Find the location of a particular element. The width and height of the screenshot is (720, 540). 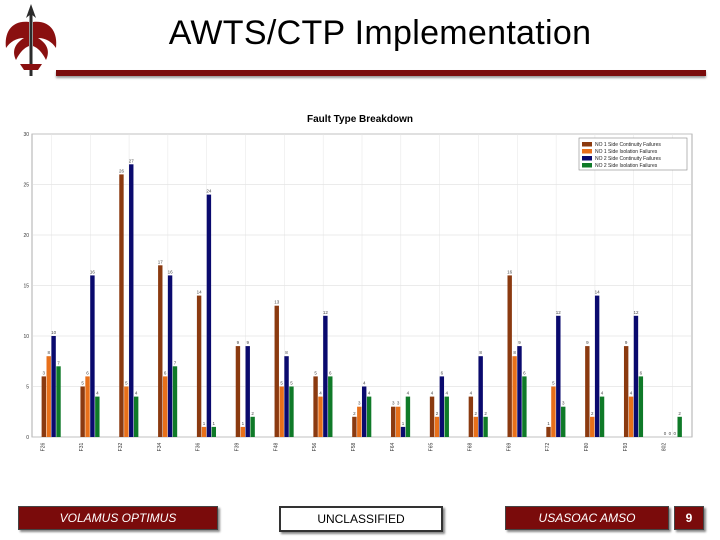

y-tick-label: 25 is located at coordinates (26, 186).